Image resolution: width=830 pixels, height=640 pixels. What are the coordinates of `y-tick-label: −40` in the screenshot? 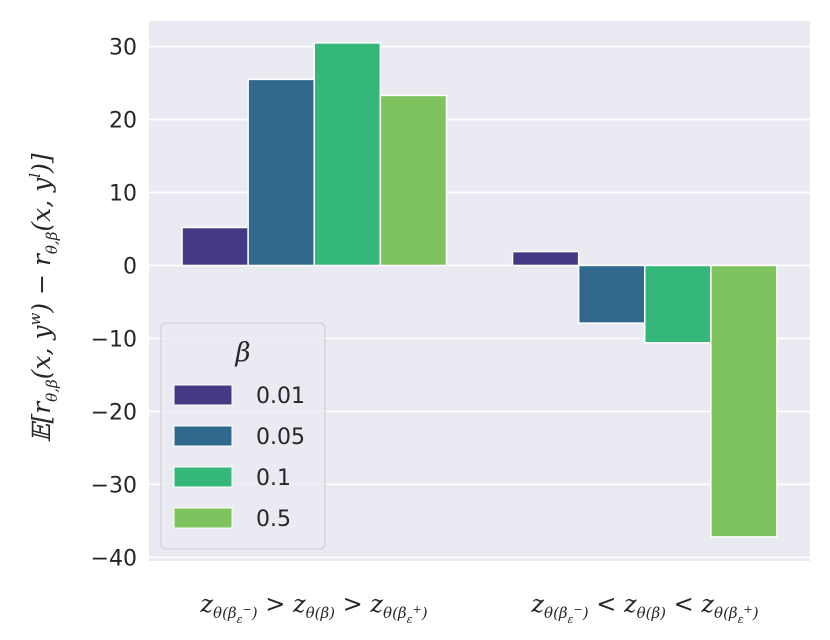 It's located at (114, 558).